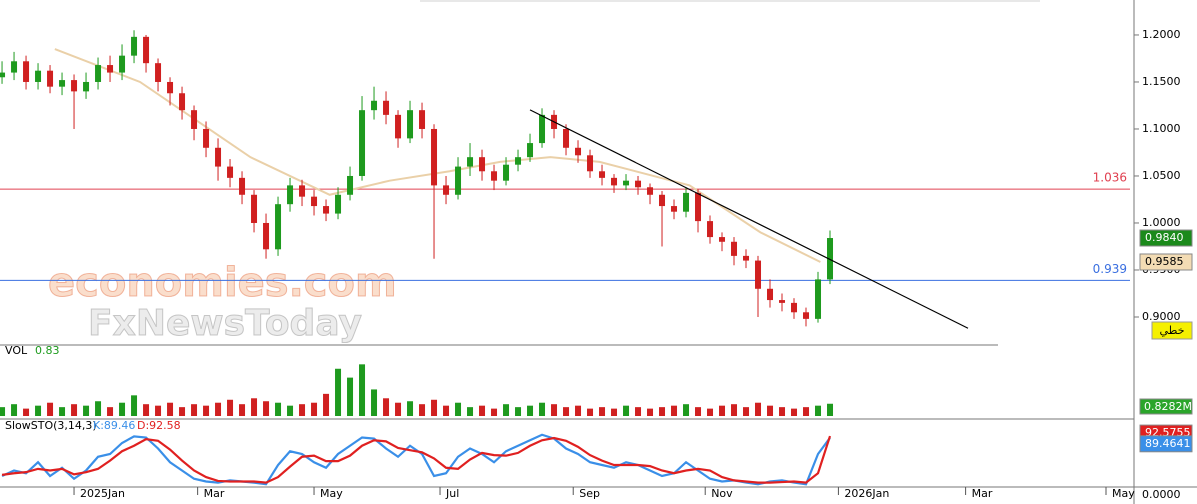 The width and height of the screenshot is (1197, 504). Describe the element at coordinates (1161, 222) in the screenshot. I see `y-tick-label: 1.0000` at that location.